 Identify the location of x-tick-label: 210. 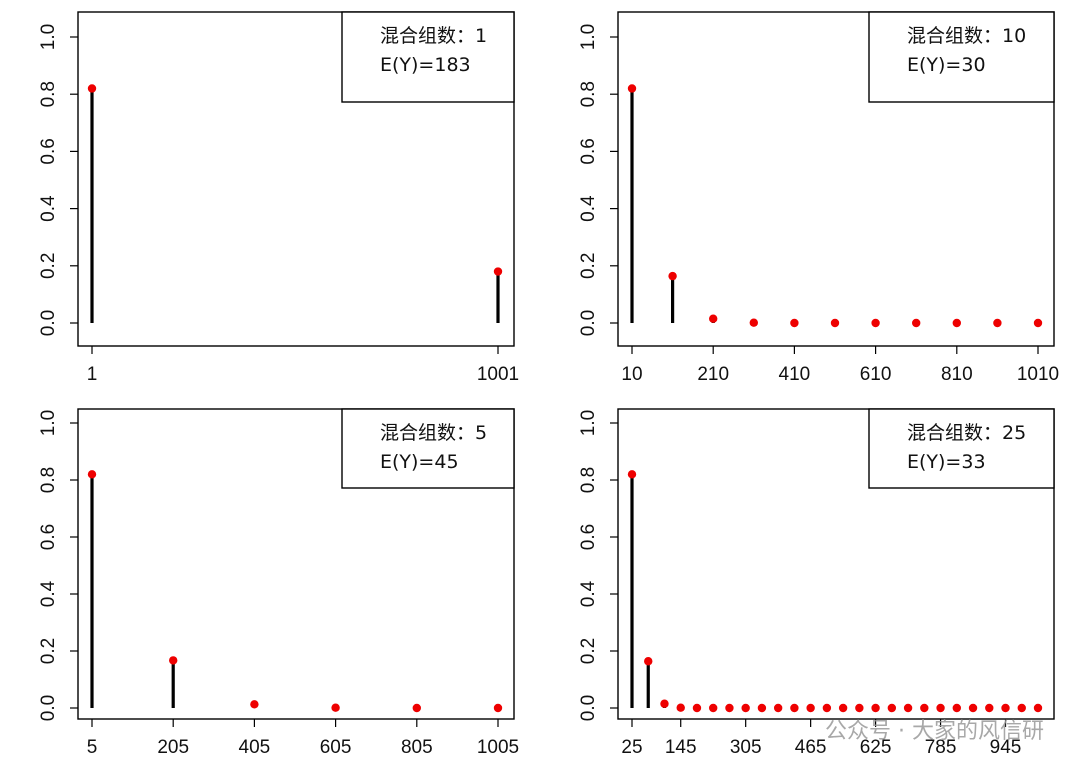
(713, 374).